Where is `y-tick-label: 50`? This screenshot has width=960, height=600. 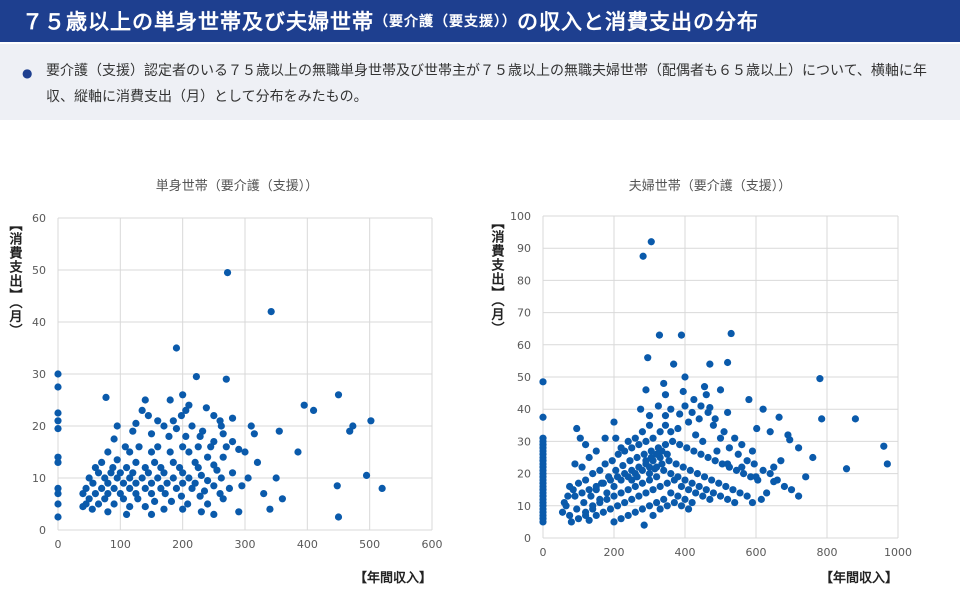
y-tick-label: 50 is located at coordinates (524, 377).